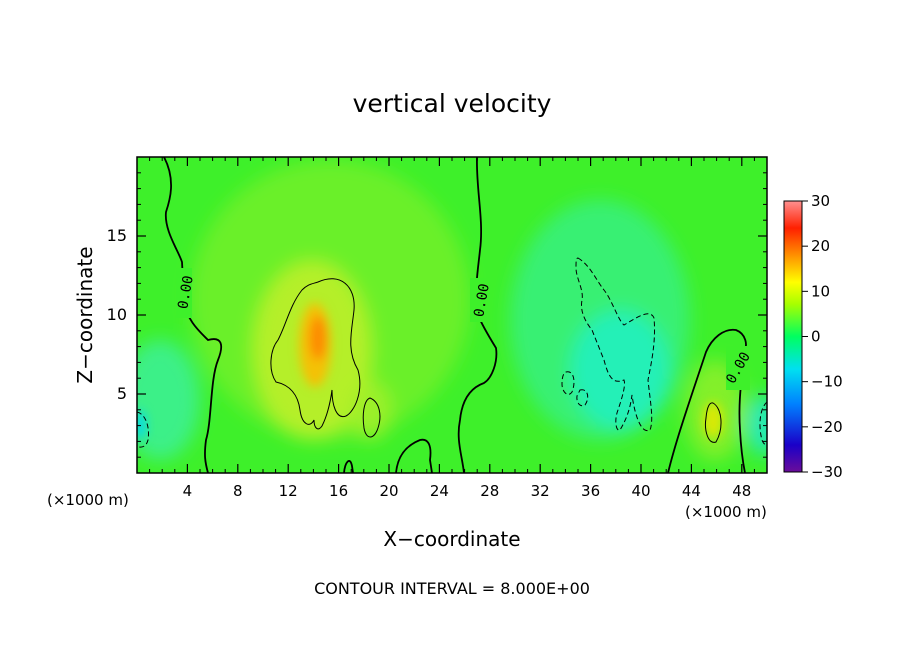  What do you see at coordinates (827, 382) in the screenshot?
I see `colorbar-tick-label: −10` at bounding box center [827, 382].